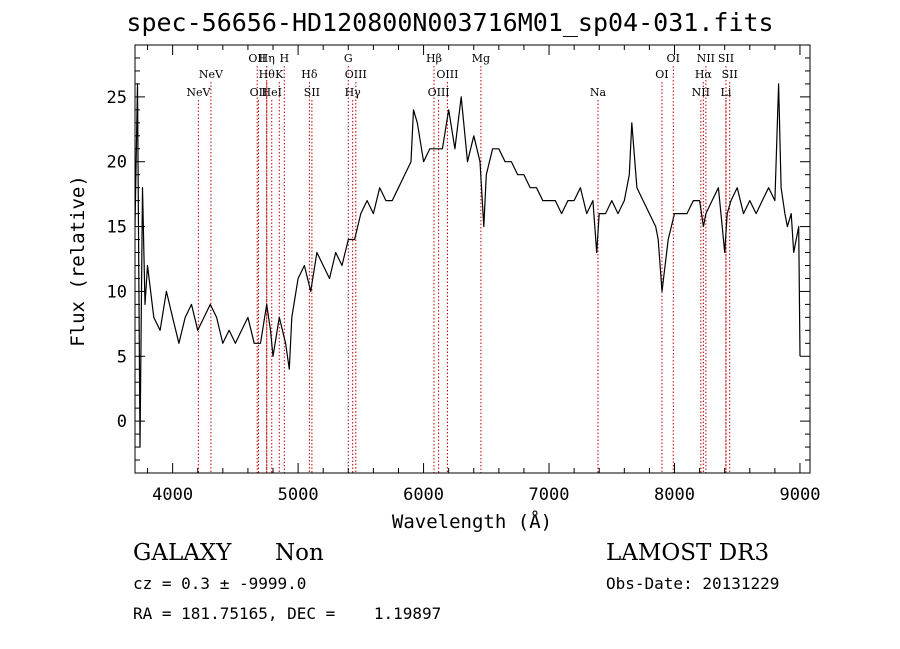 The width and height of the screenshot is (900, 649). What do you see at coordinates (298, 495) in the screenshot?
I see `x-tick-label-5000: 5000` at bounding box center [298, 495].